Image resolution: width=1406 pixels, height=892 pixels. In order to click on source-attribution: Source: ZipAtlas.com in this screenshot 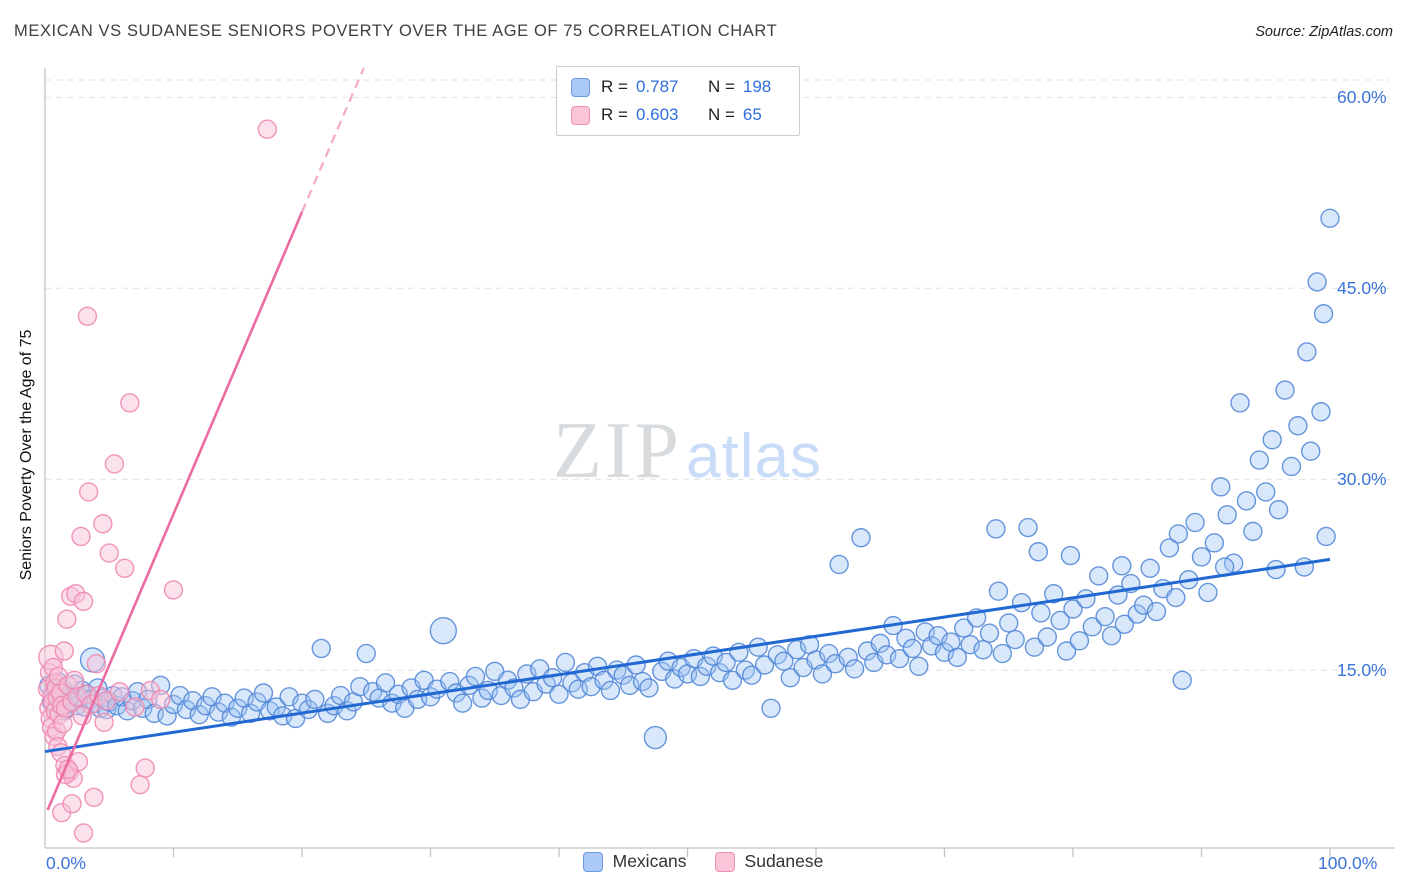, I will do `click(1324, 32)`.